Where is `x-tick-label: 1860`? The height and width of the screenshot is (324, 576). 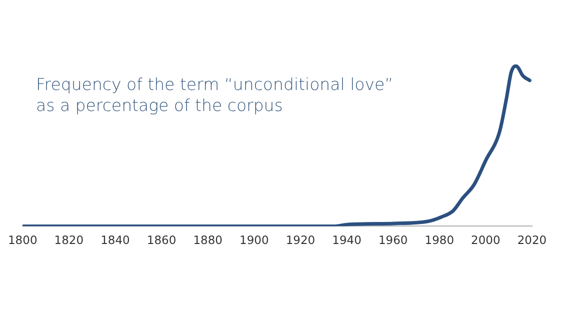
x-tick-label: 1860 is located at coordinates (161, 240).